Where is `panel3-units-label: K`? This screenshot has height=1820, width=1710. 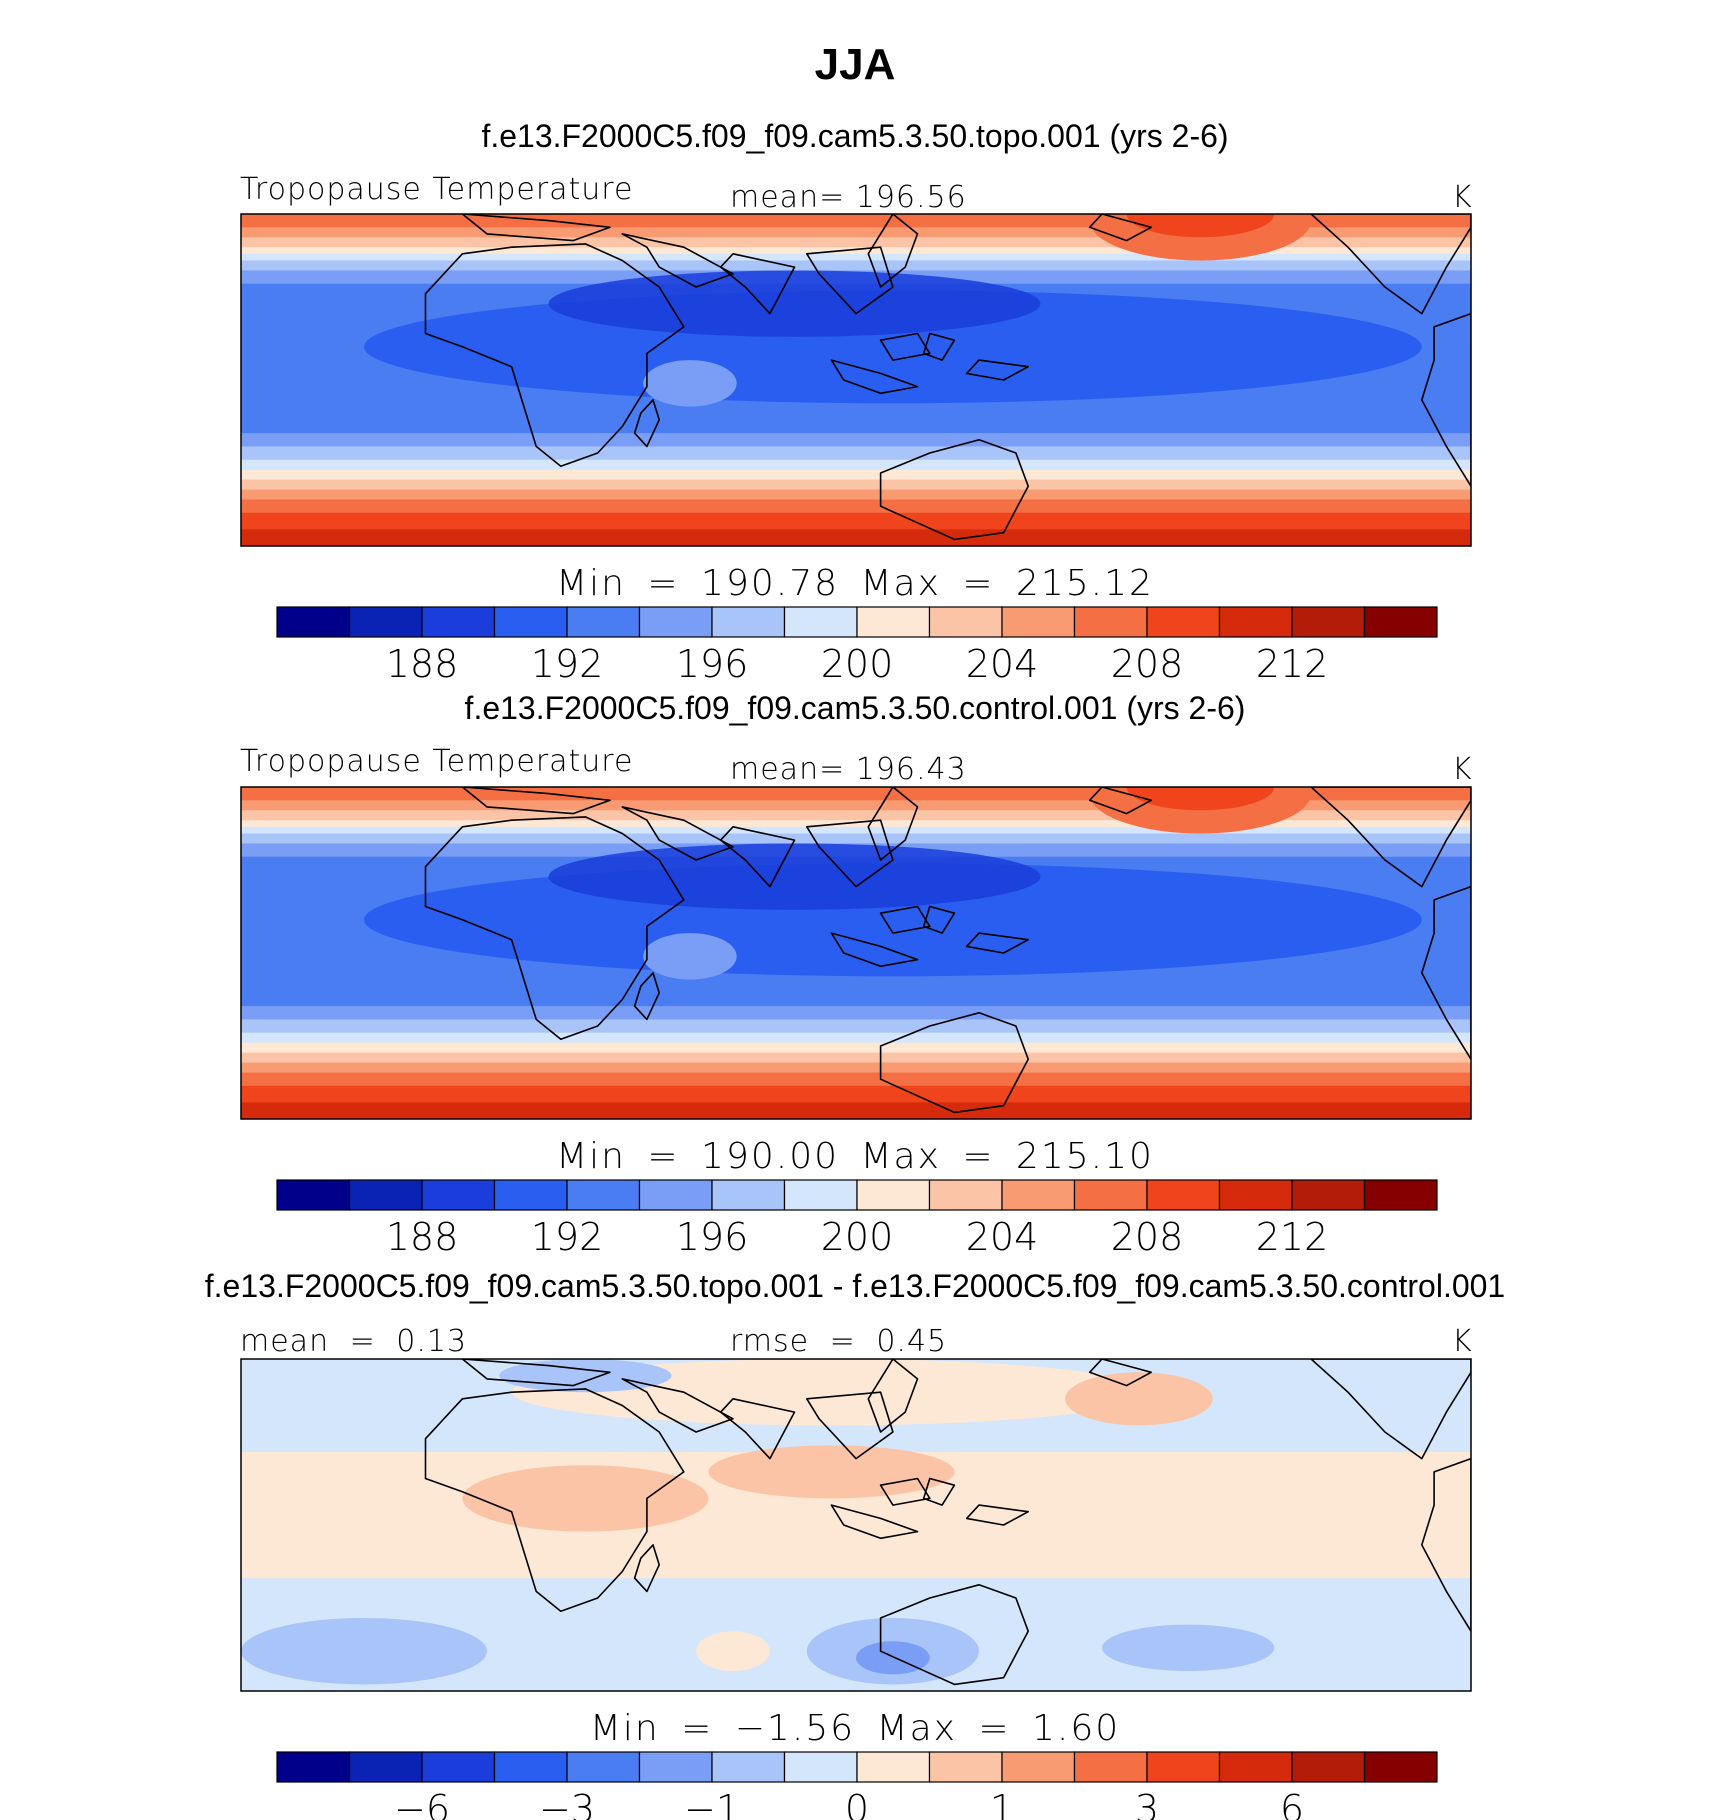
panel3-units-label: K is located at coordinates (1462, 1341).